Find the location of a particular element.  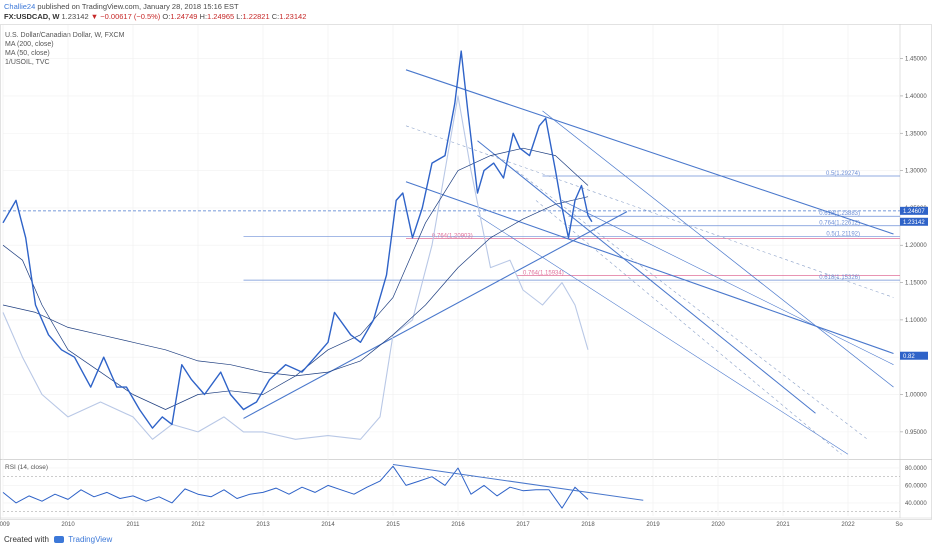

y-tick-label: 1.15000 is located at coordinates (916, 284).